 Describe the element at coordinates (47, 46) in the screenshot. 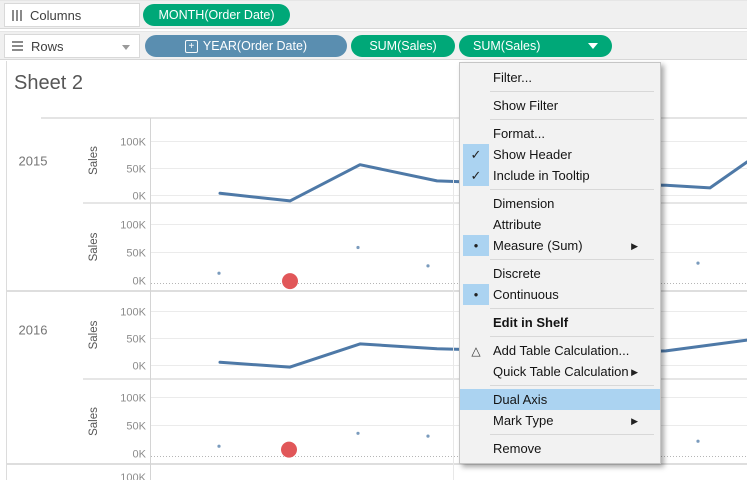

I see `rows-shelf-label: Rows` at that location.